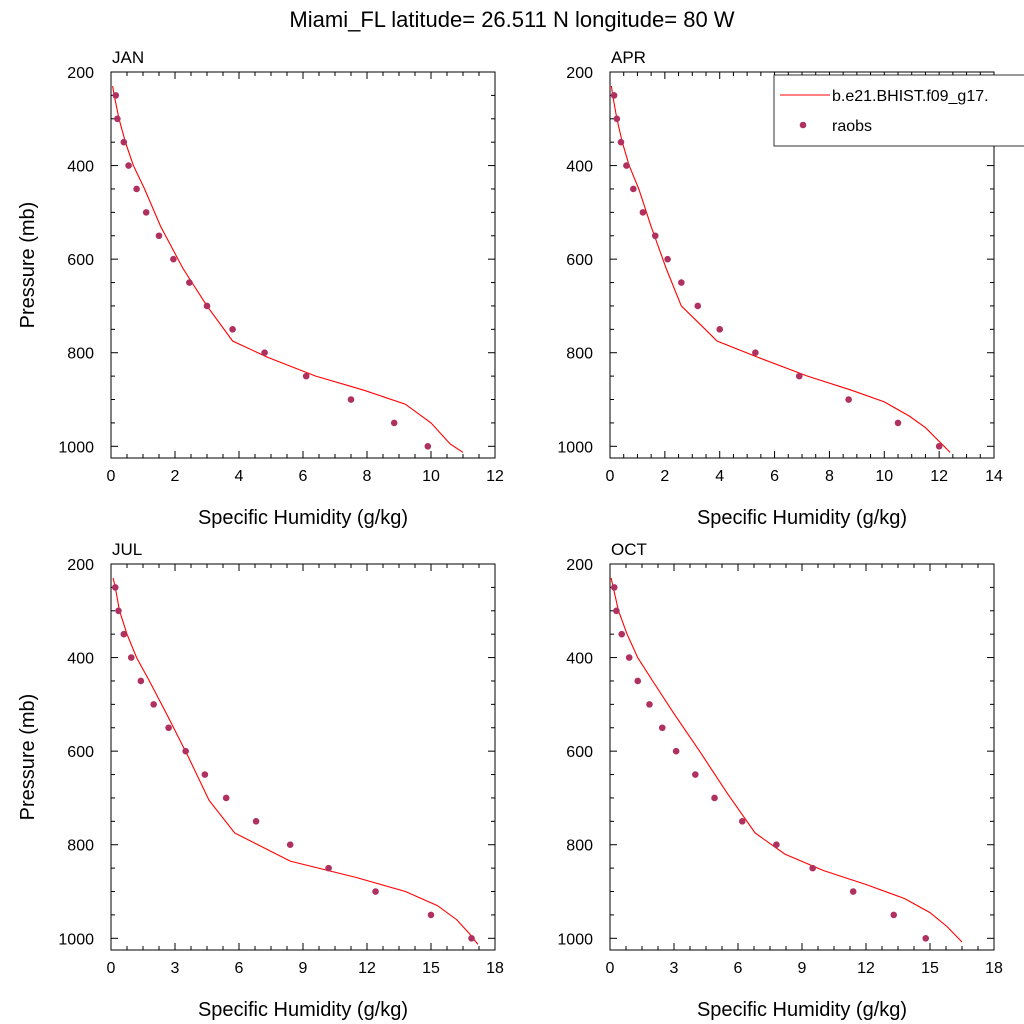  Describe the element at coordinates (28, 757) in the screenshot. I see `jul-y-axis-label: Pressure (mb)` at that location.